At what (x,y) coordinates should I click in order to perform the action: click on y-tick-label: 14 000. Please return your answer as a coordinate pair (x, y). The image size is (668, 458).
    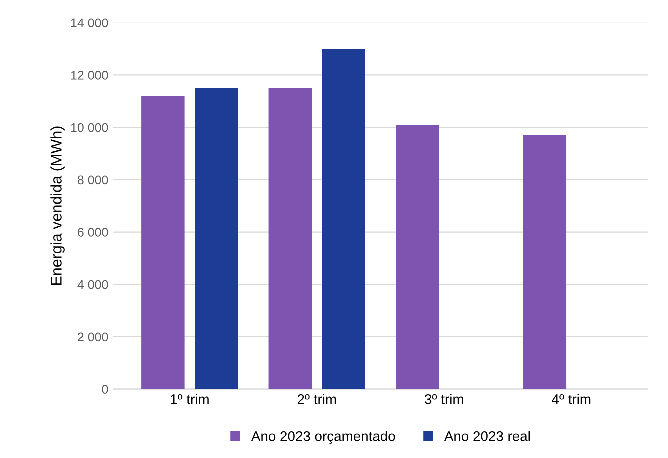
    Looking at the image, I should click on (89, 23).